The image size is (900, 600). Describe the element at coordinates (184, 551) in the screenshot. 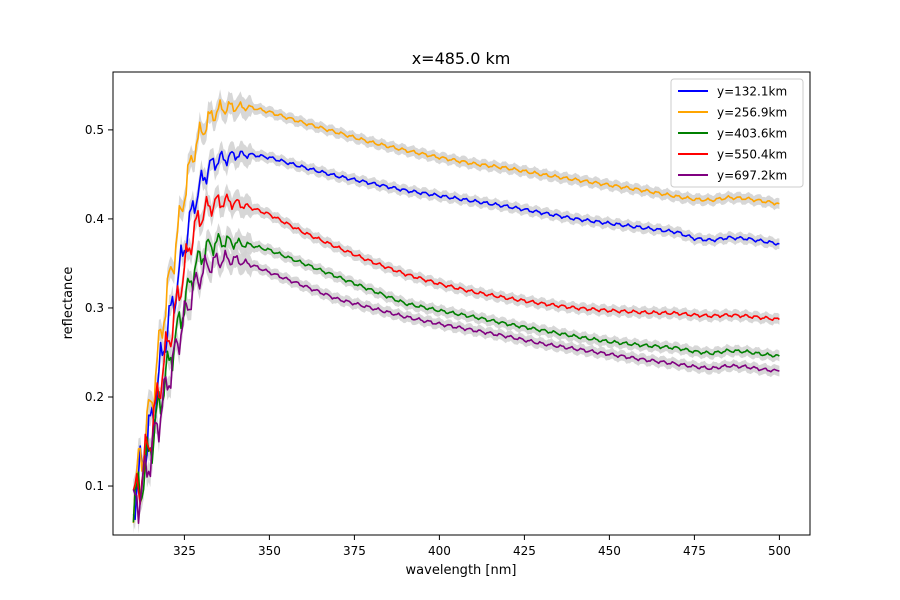

I see `x-tick-label: 325` at that location.